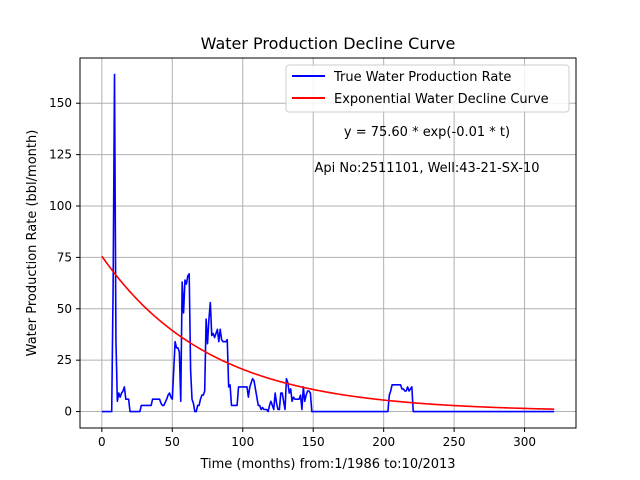  Describe the element at coordinates (383, 442) in the screenshot. I see `x-tick-label: 200` at that location.